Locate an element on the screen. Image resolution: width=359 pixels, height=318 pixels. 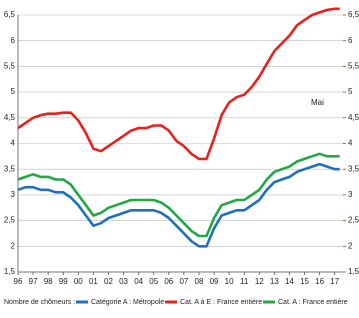
legend-title: Nombre de chômeurs : is located at coordinates (39, 302).